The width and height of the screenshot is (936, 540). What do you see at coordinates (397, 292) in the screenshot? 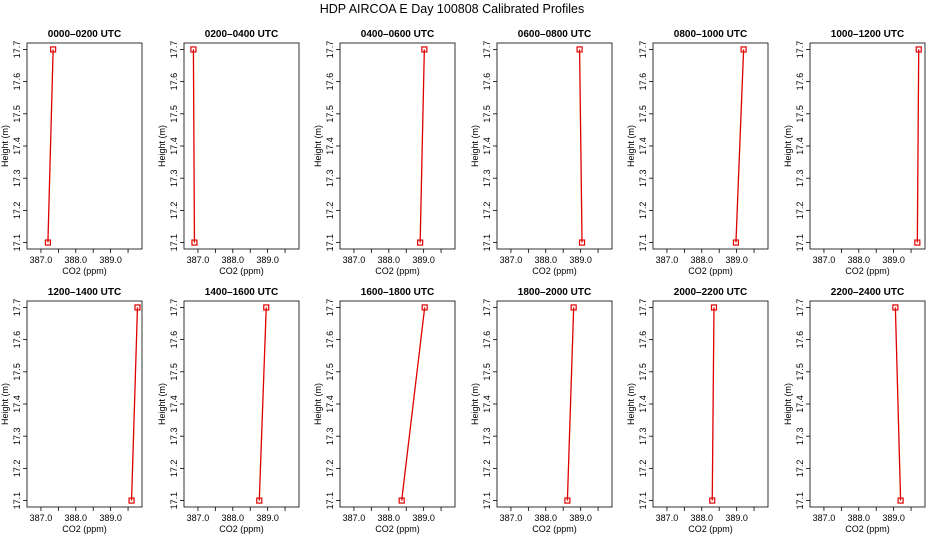
I see `panel-title: 1600–1800 UTC` at bounding box center [397, 292].